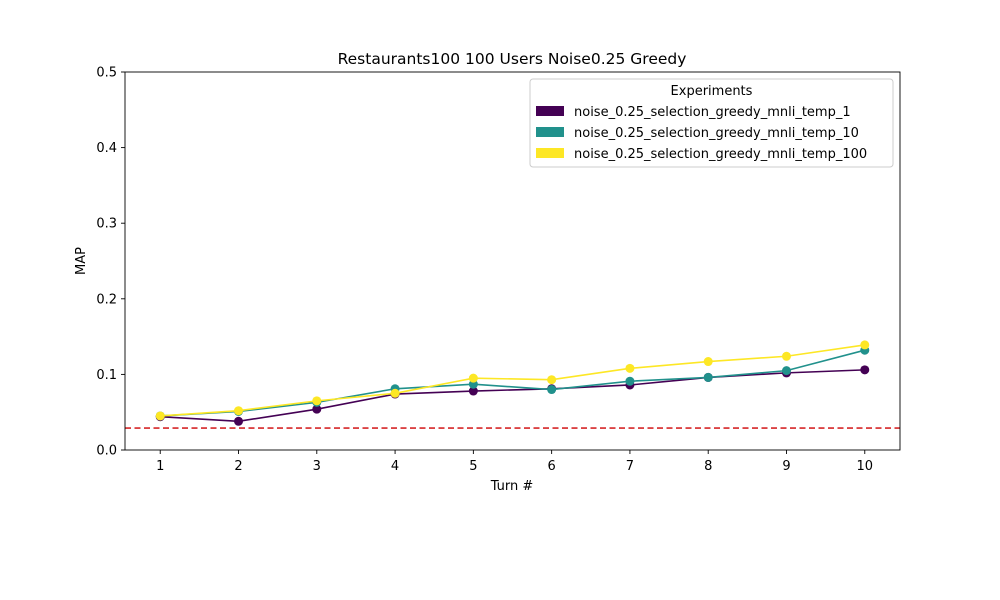 The height and width of the screenshot is (600, 1000). What do you see at coordinates (716, 133) in the screenshot?
I see `legend-entry: noise_0.25_selection_greedy_mnli_temp_10` at bounding box center [716, 133].